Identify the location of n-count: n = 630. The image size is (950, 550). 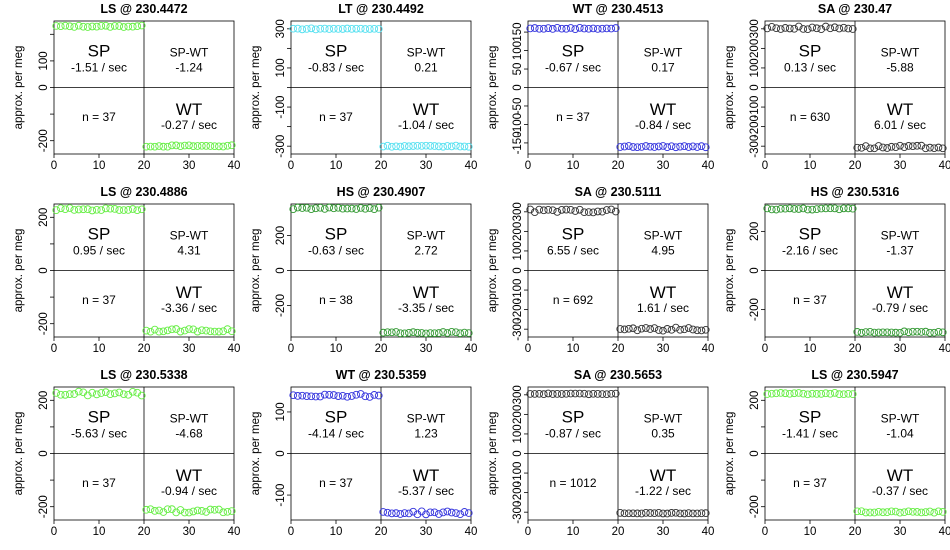
(810, 117).